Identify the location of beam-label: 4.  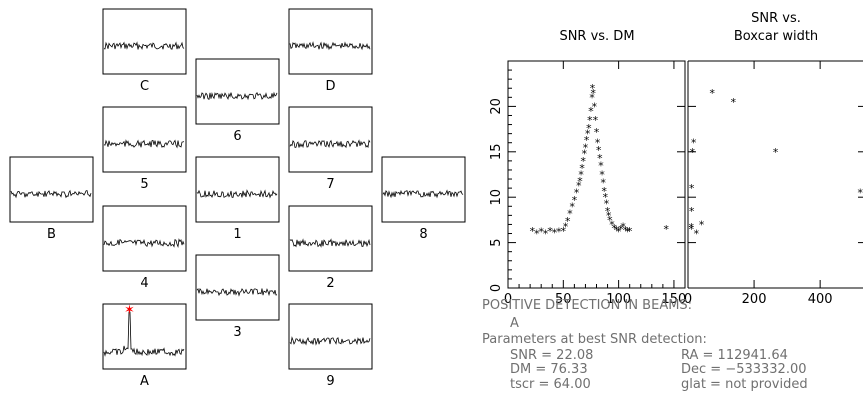
(144, 283).